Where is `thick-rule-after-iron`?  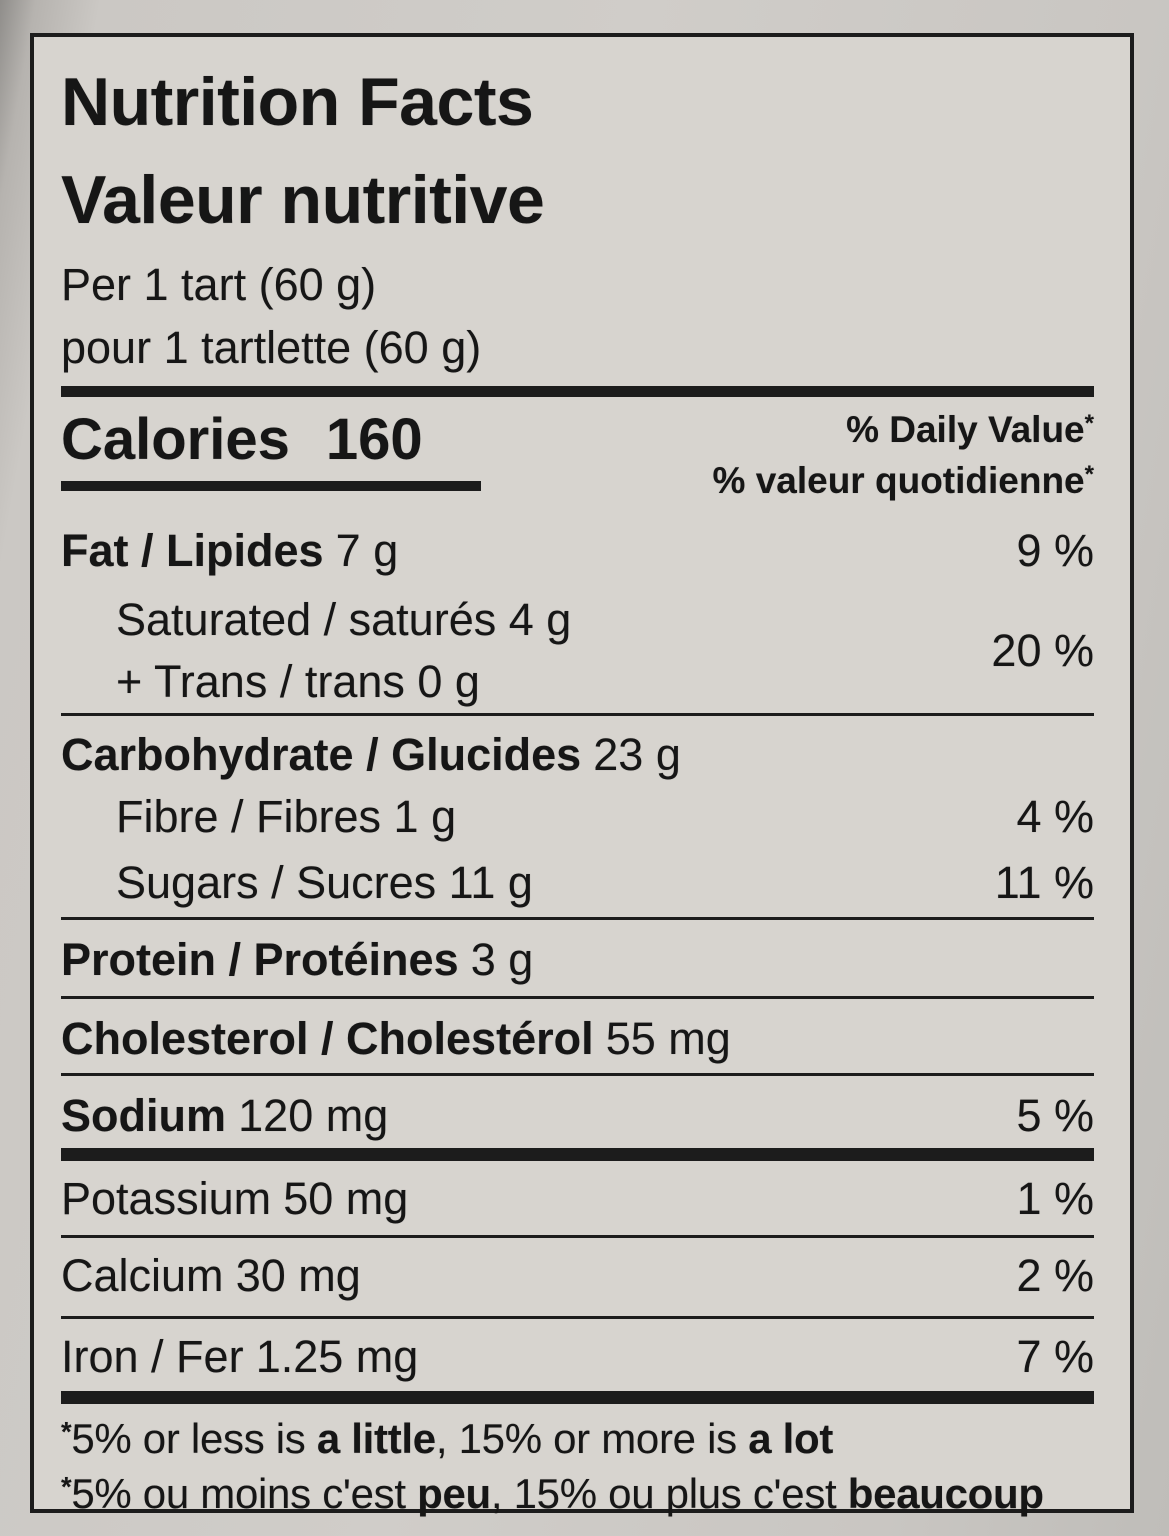
thick-rule-after-iron is located at coordinates (577, 1397).